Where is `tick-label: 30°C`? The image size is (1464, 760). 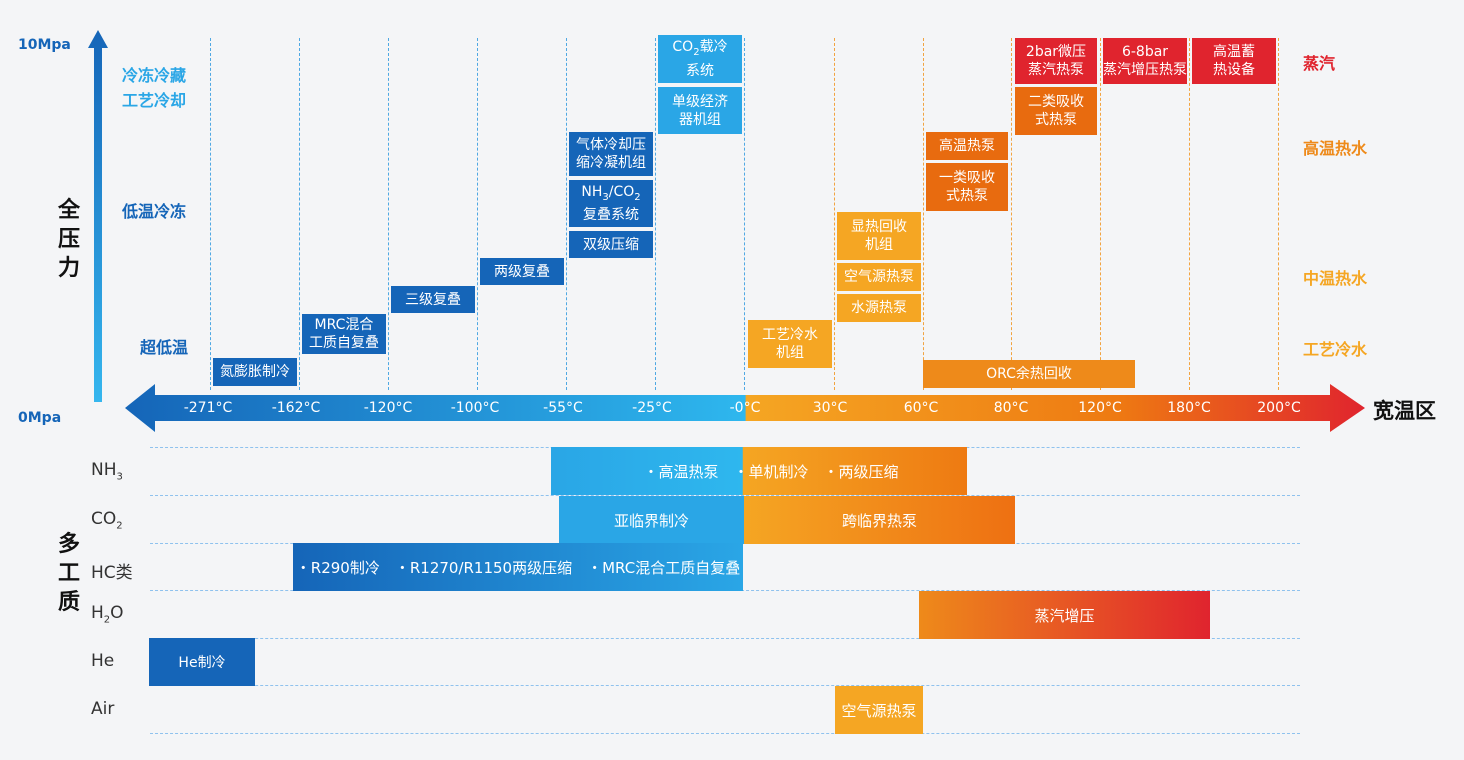 tick-label: 30°C is located at coordinates (830, 408).